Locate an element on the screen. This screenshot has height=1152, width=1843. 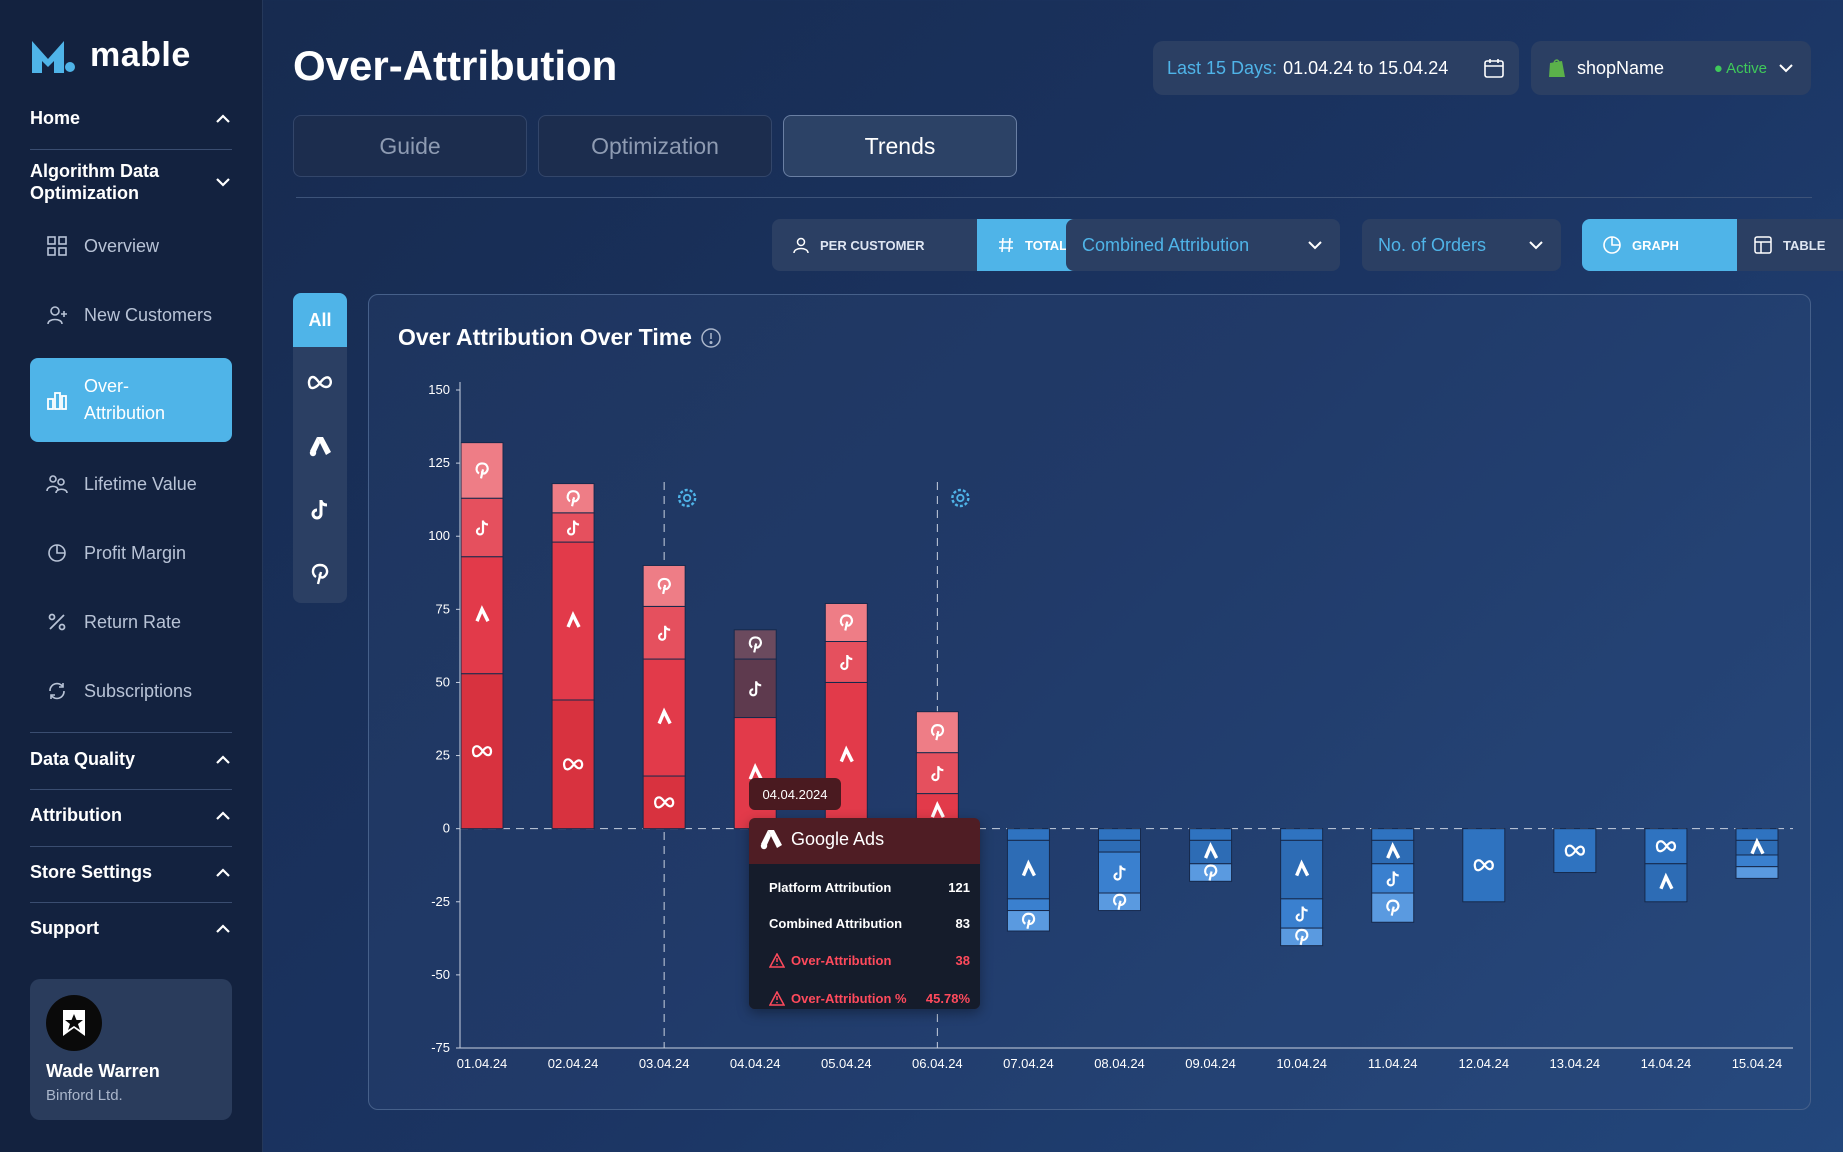
tooltip-row-value: 45.78% is located at coordinates (947, 998).